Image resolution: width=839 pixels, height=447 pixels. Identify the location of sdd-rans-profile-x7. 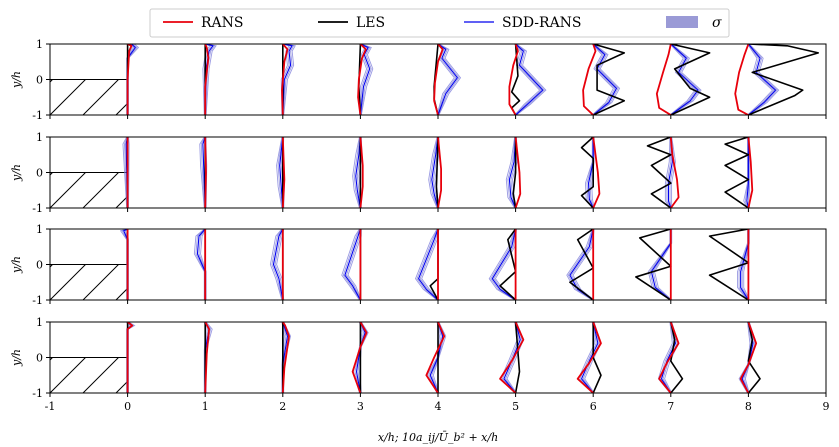
(684, 79).